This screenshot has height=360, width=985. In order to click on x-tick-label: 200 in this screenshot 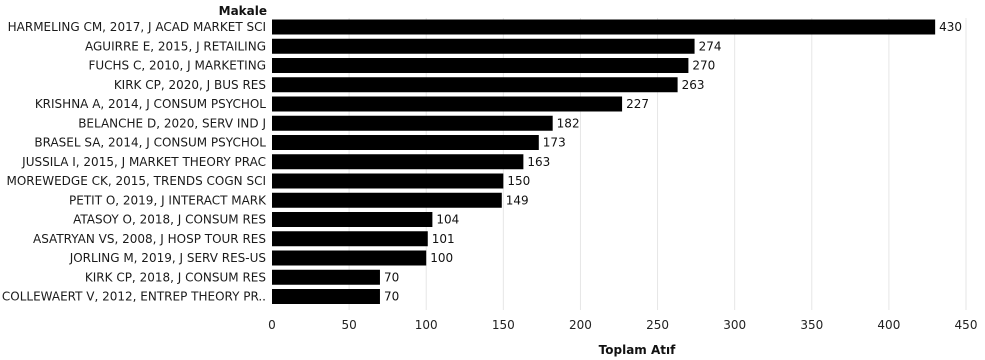, I will do `click(580, 325)`.